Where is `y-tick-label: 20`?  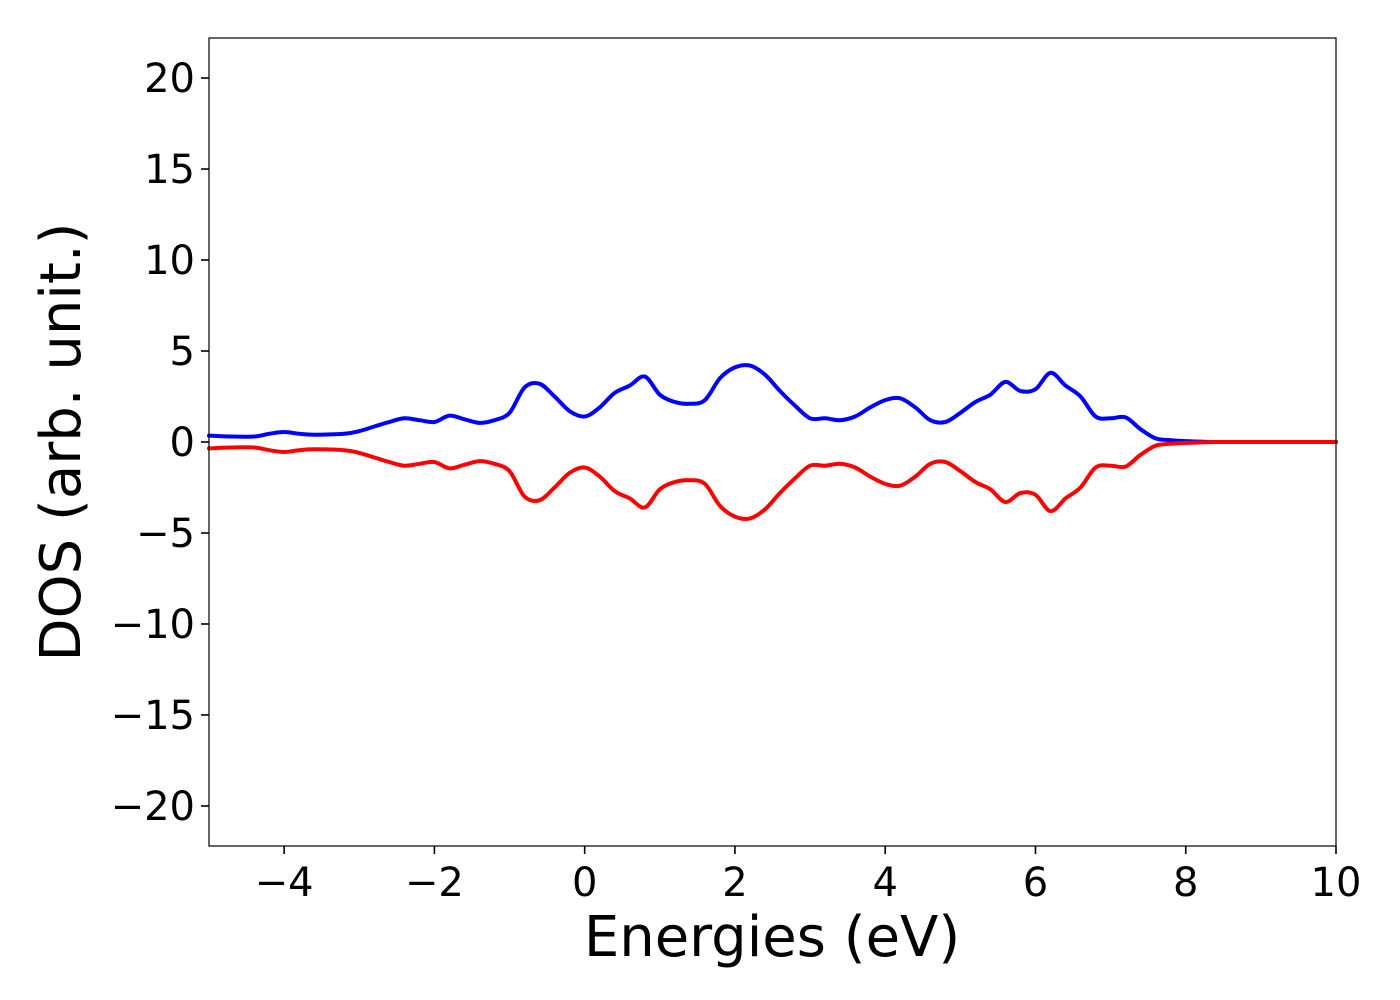
y-tick-label: 20 is located at coordinates (169, 79).